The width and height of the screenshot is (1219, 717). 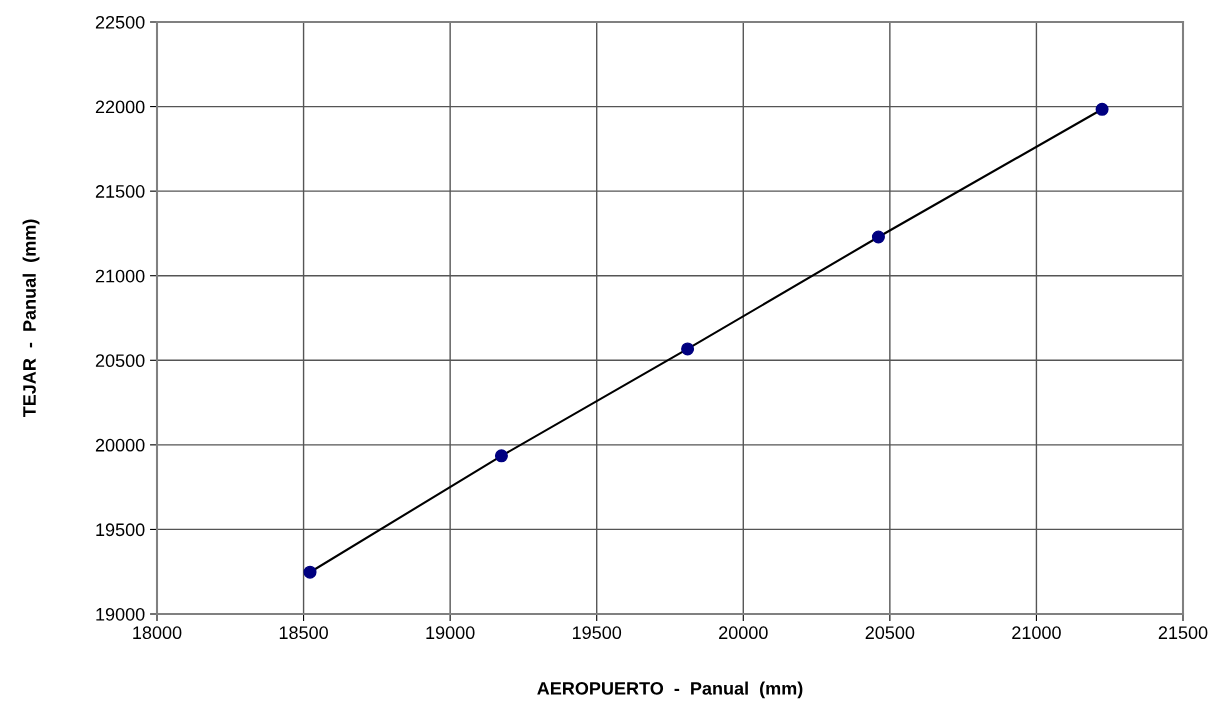 I want to click on y-tick-label: 20500, so click(x=120, y=361).